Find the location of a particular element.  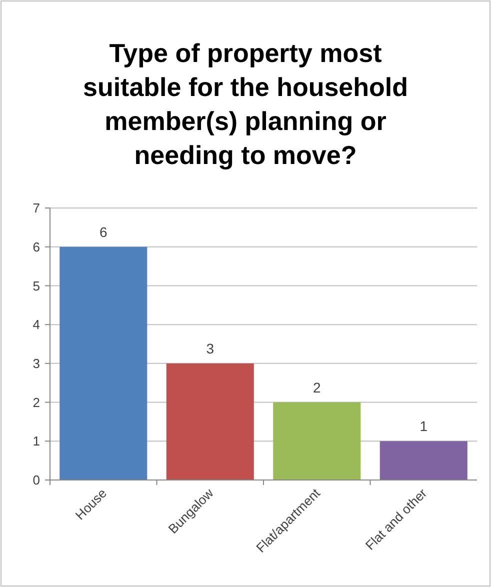

y-tick-label: 3 is located at coordinates (36, 363).